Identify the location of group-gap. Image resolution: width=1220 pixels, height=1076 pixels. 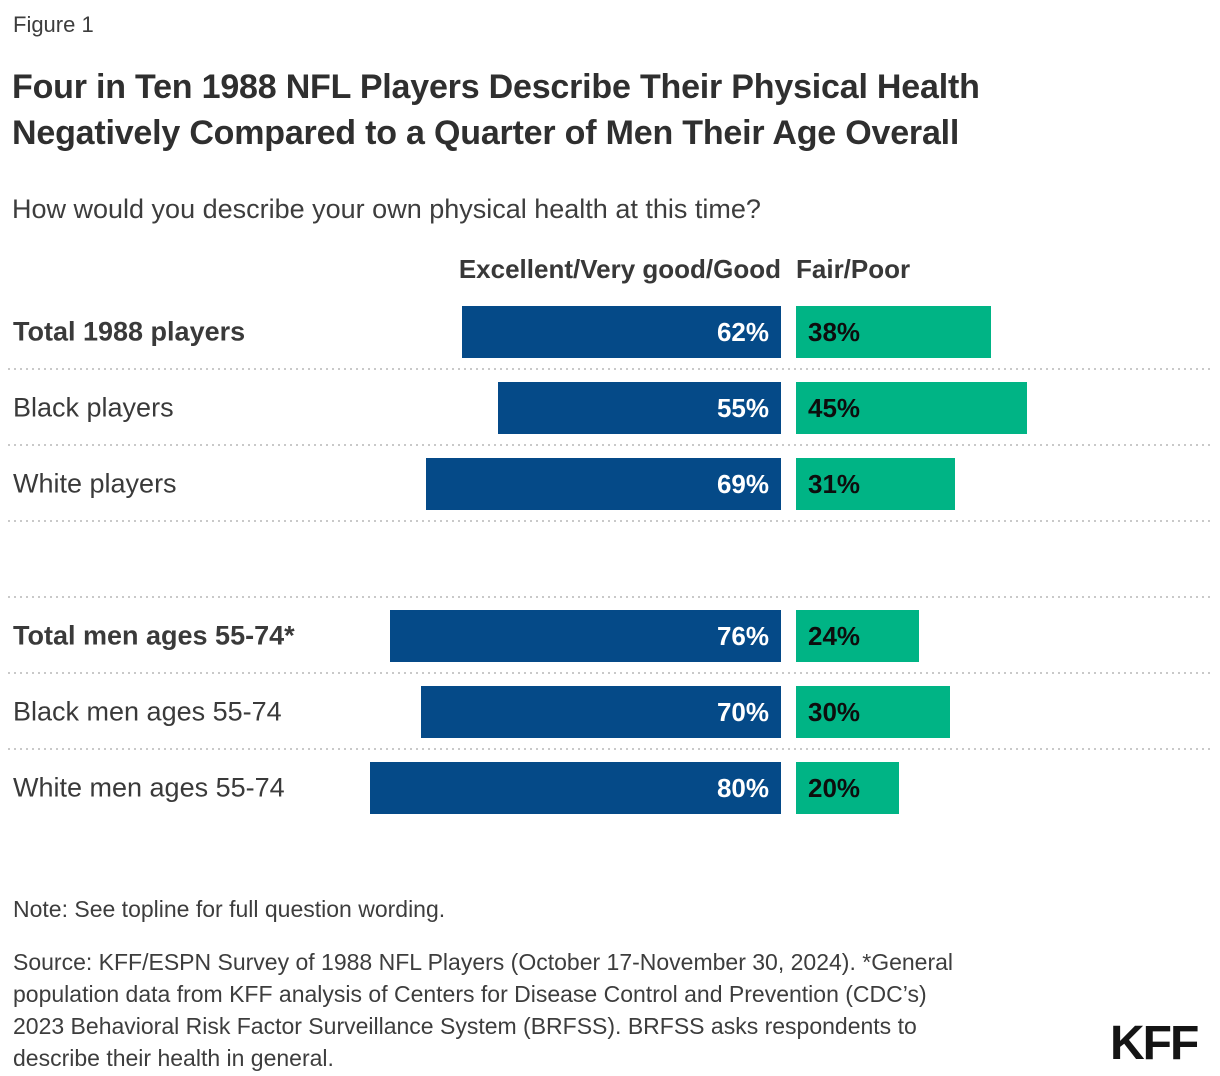
(610, 560).